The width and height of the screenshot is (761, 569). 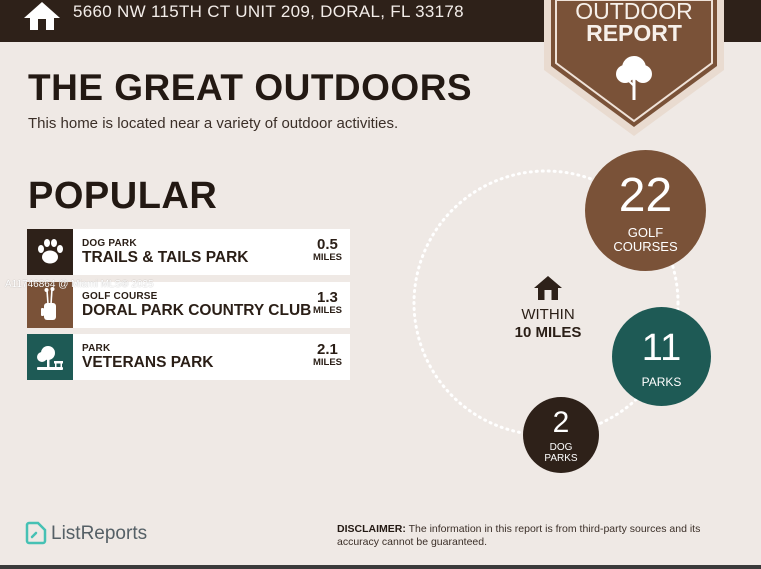 I want to click on badge-title: OUTDOOR REPORT, so click(x=634, y=23).